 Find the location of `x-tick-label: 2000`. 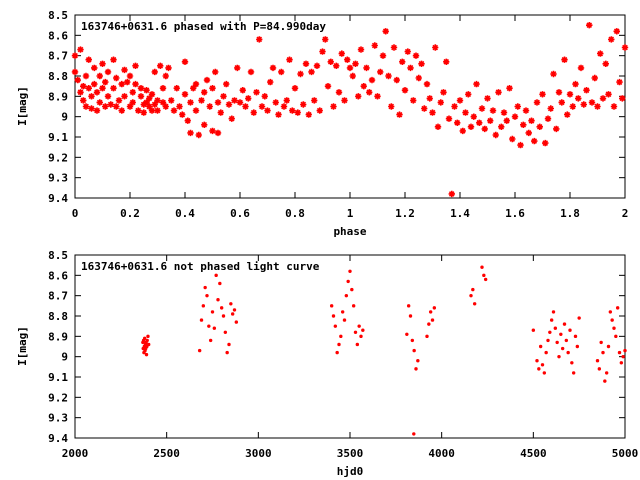

x-tick-label: 2000 is located at coordinates (75, 453).